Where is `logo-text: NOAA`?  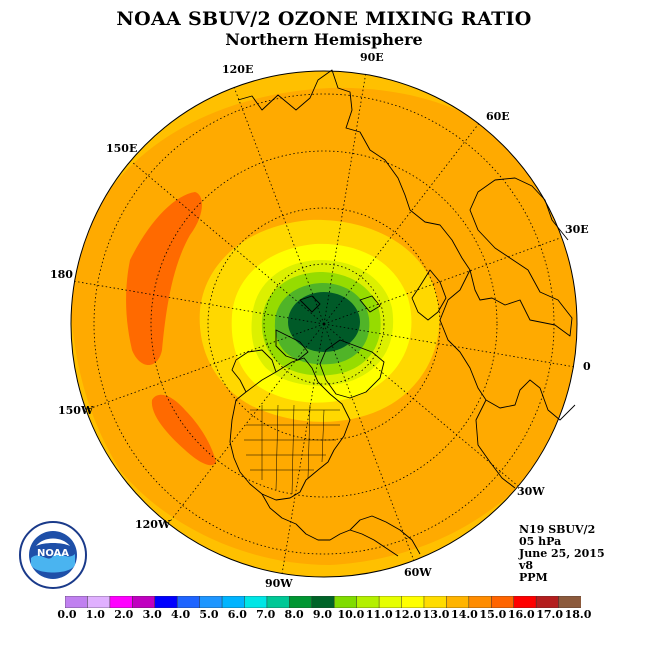
logo-text: NOAA is located at coordinates (53, 553).